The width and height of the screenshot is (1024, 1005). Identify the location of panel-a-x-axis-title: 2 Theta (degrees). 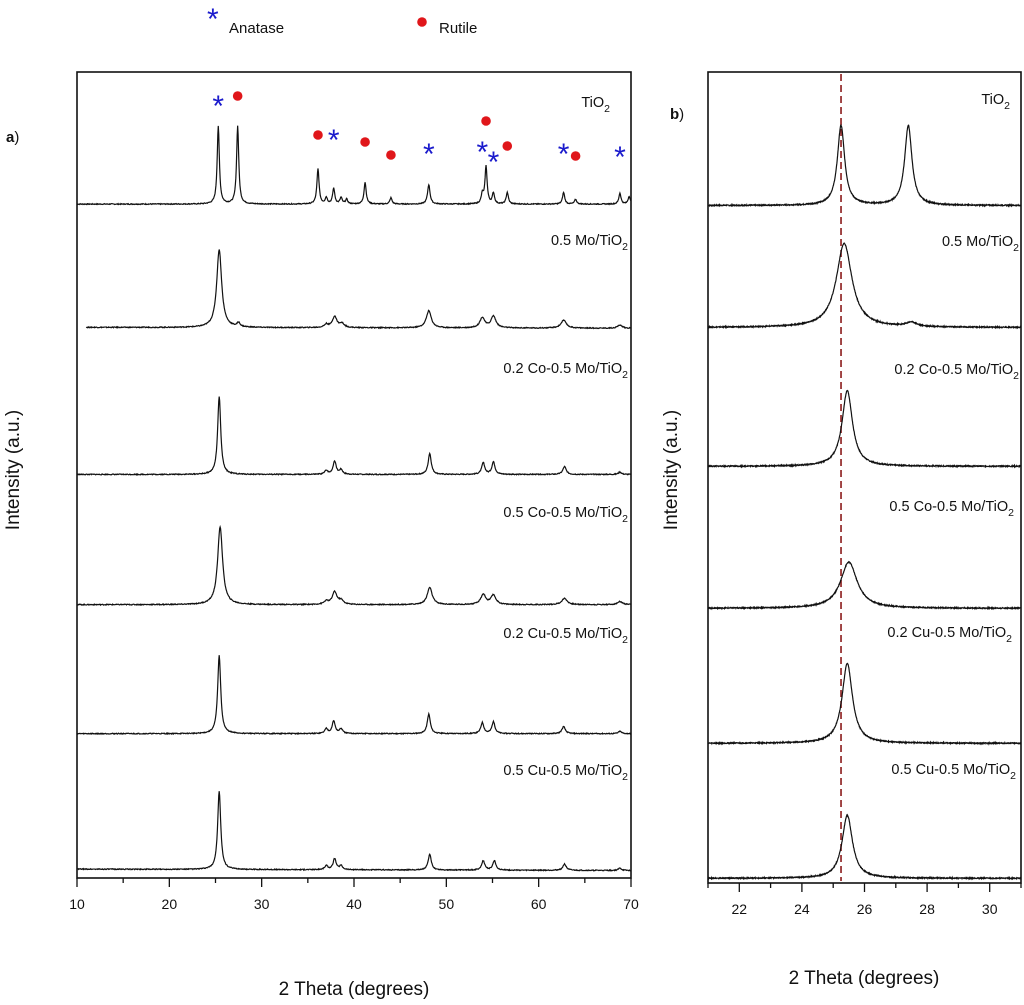
(354, 989).